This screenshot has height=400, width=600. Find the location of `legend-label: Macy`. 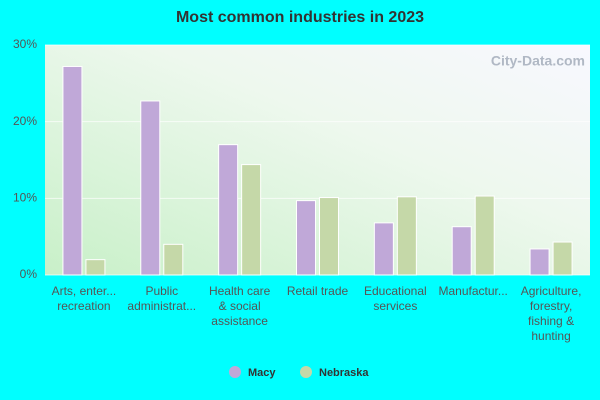

legend-label: Macy is located at coordinates (262, 373).